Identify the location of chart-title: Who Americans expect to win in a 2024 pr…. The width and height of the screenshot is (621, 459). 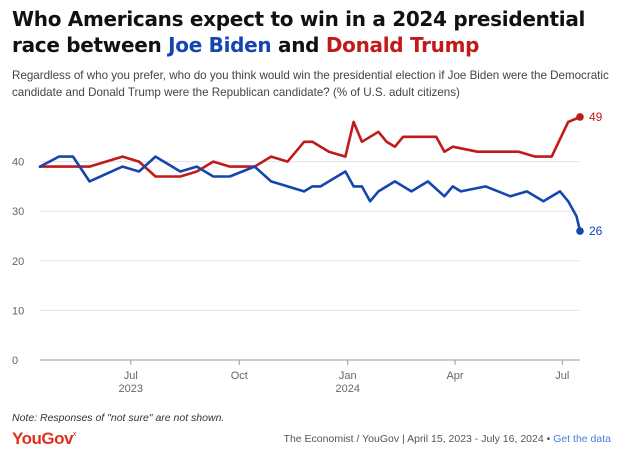
(312, 32).